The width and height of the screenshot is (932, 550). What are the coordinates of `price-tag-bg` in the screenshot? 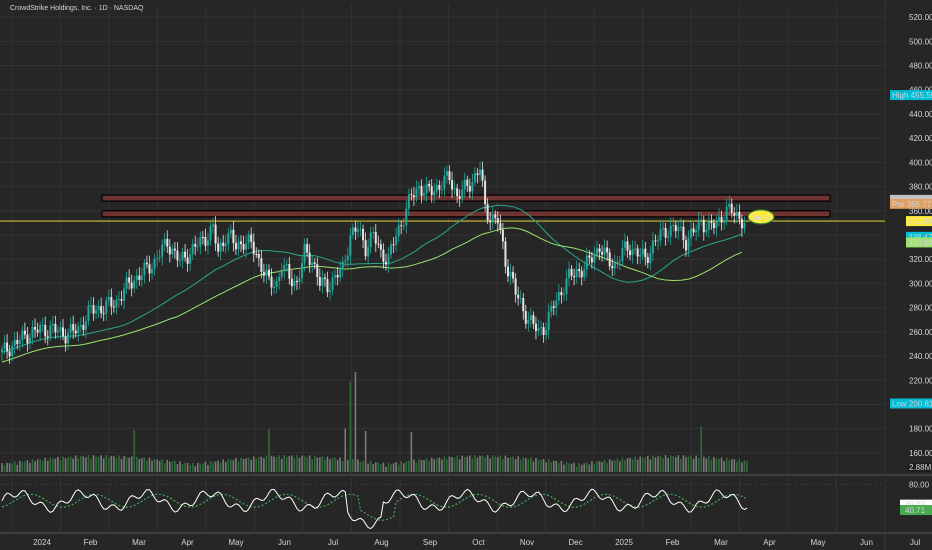 It's located at (911, 95).